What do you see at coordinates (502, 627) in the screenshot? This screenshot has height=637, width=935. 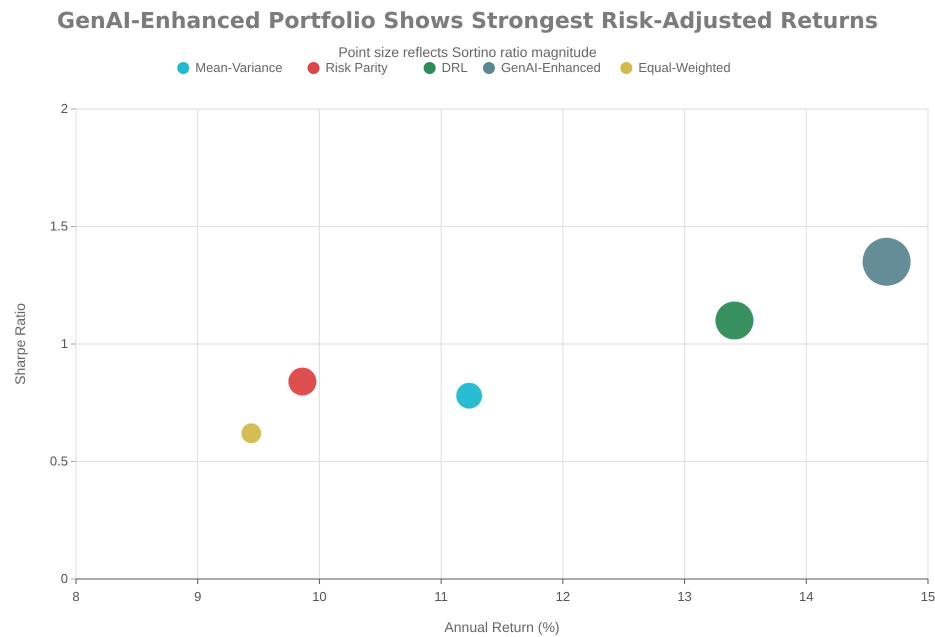 I see `x-axis-title: Annual Return (%)` at bounding box center [502, 627].